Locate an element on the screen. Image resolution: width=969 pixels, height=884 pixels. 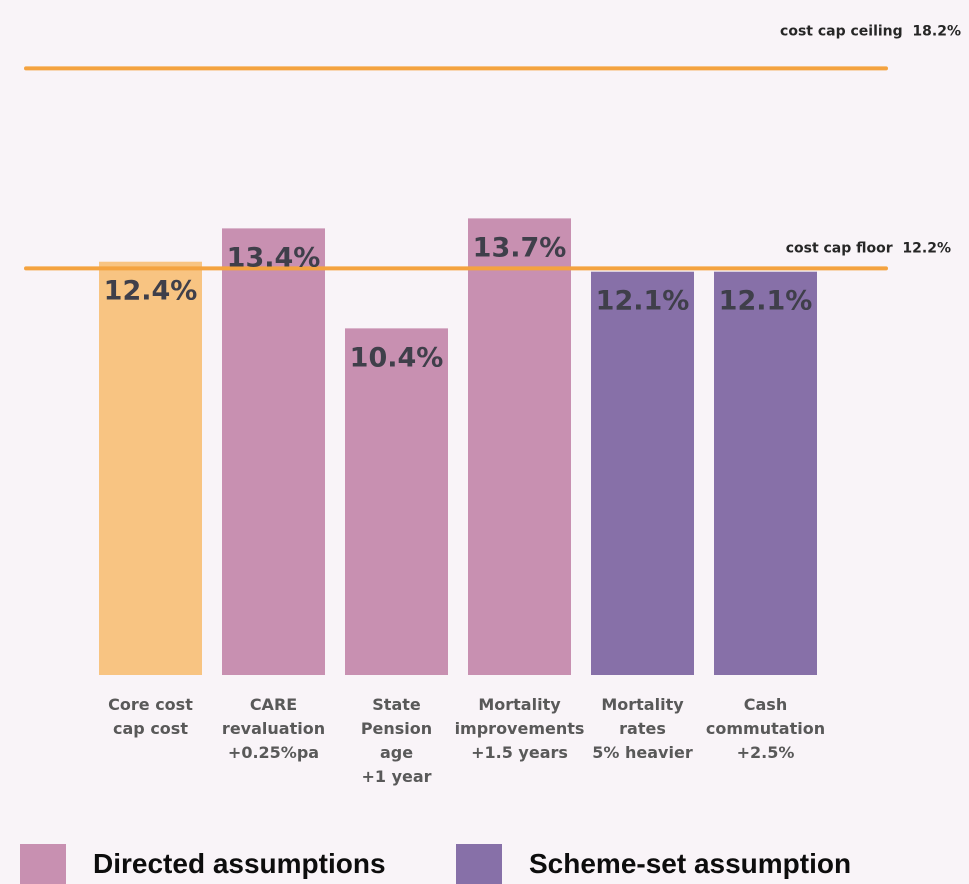
category-label-3: State Pension age +1 year is located at coordinates (396, 740).